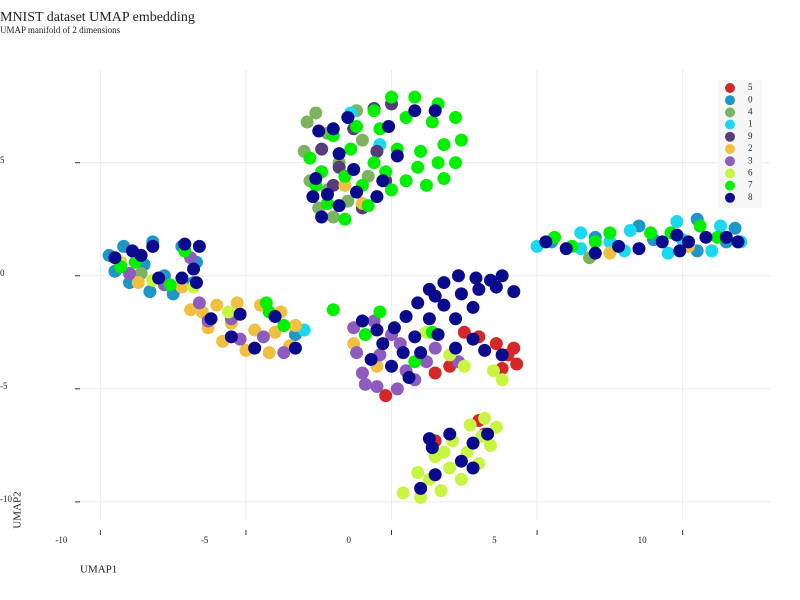  I want to click on x-tick-label: 10, so click(643, 540).